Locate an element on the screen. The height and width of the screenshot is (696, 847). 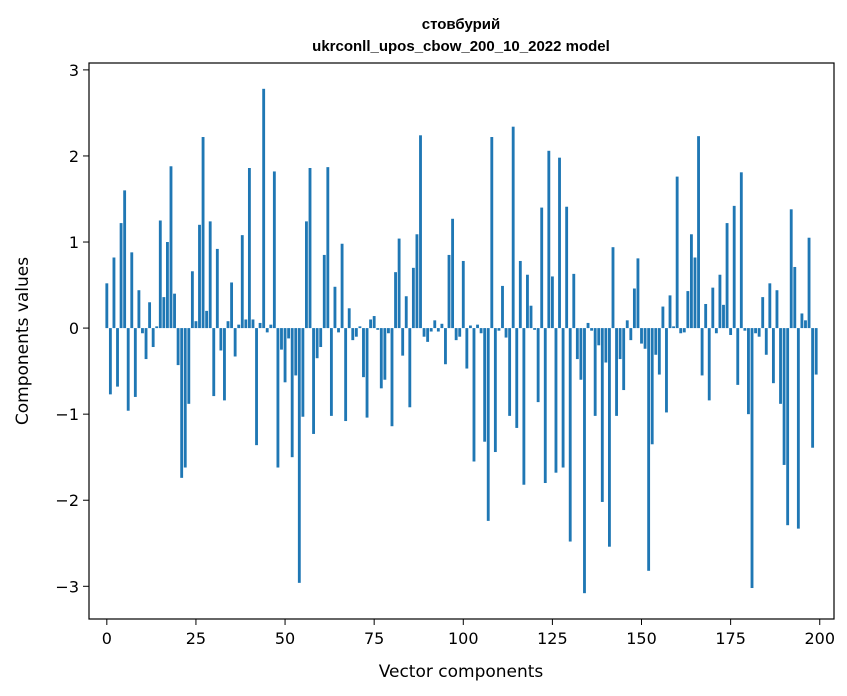
y-axis-label: Components values is located at coordinates (23, 341).